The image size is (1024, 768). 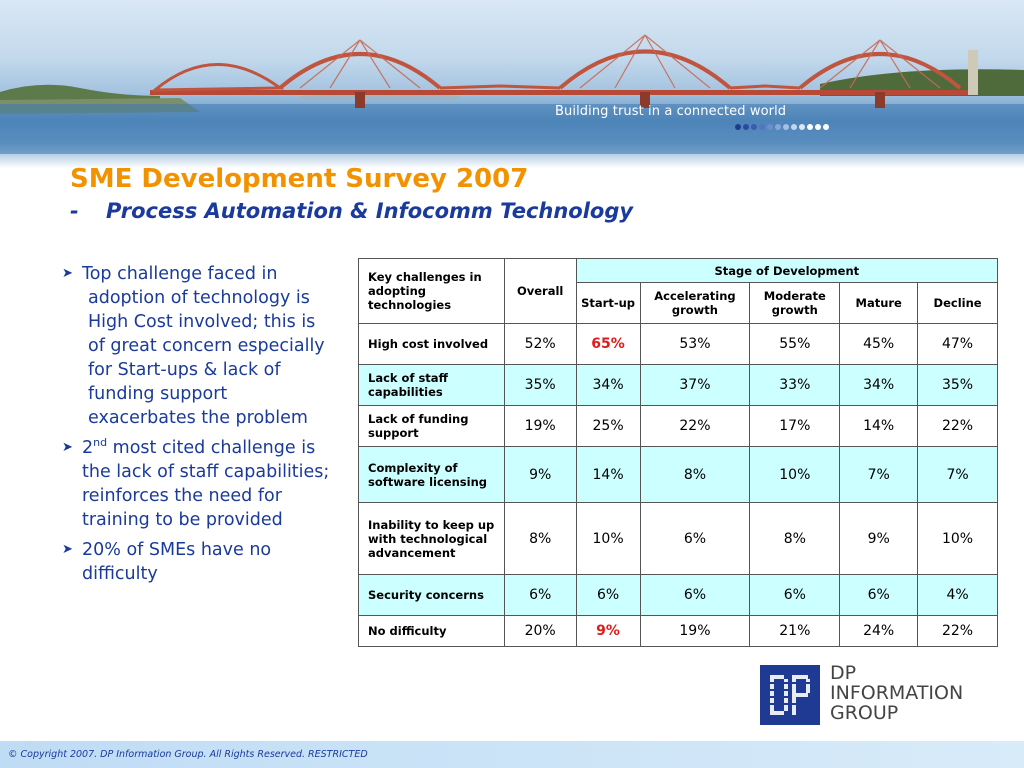 What do you see at coordinates (540, 291) in the screenshot?
I see `column-header-overall: Overall` at bounding box center [540, 291].